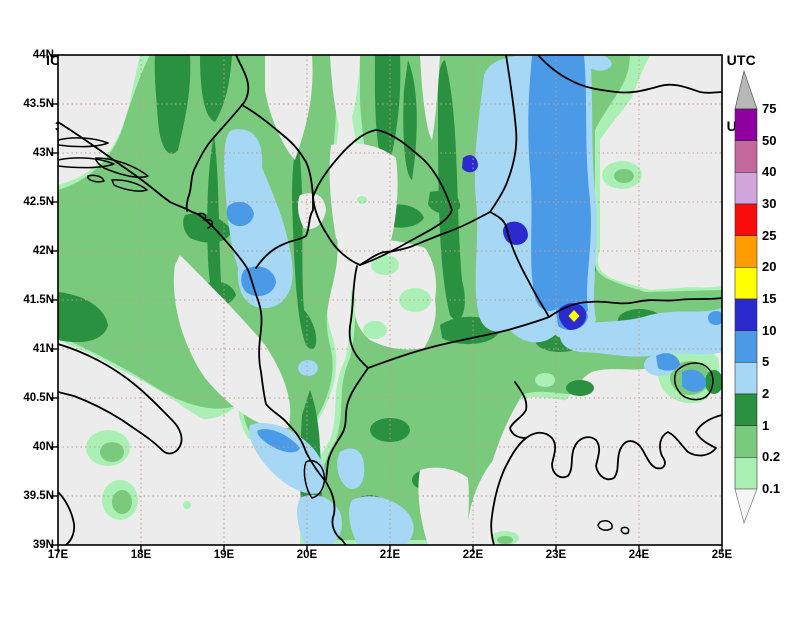 The width and height of the screenshot is (800, 618). What do you see at coordinates (38, 202) in the screenshot?
I see `lat-label: 42.5N` at bounding box center [38, 202].